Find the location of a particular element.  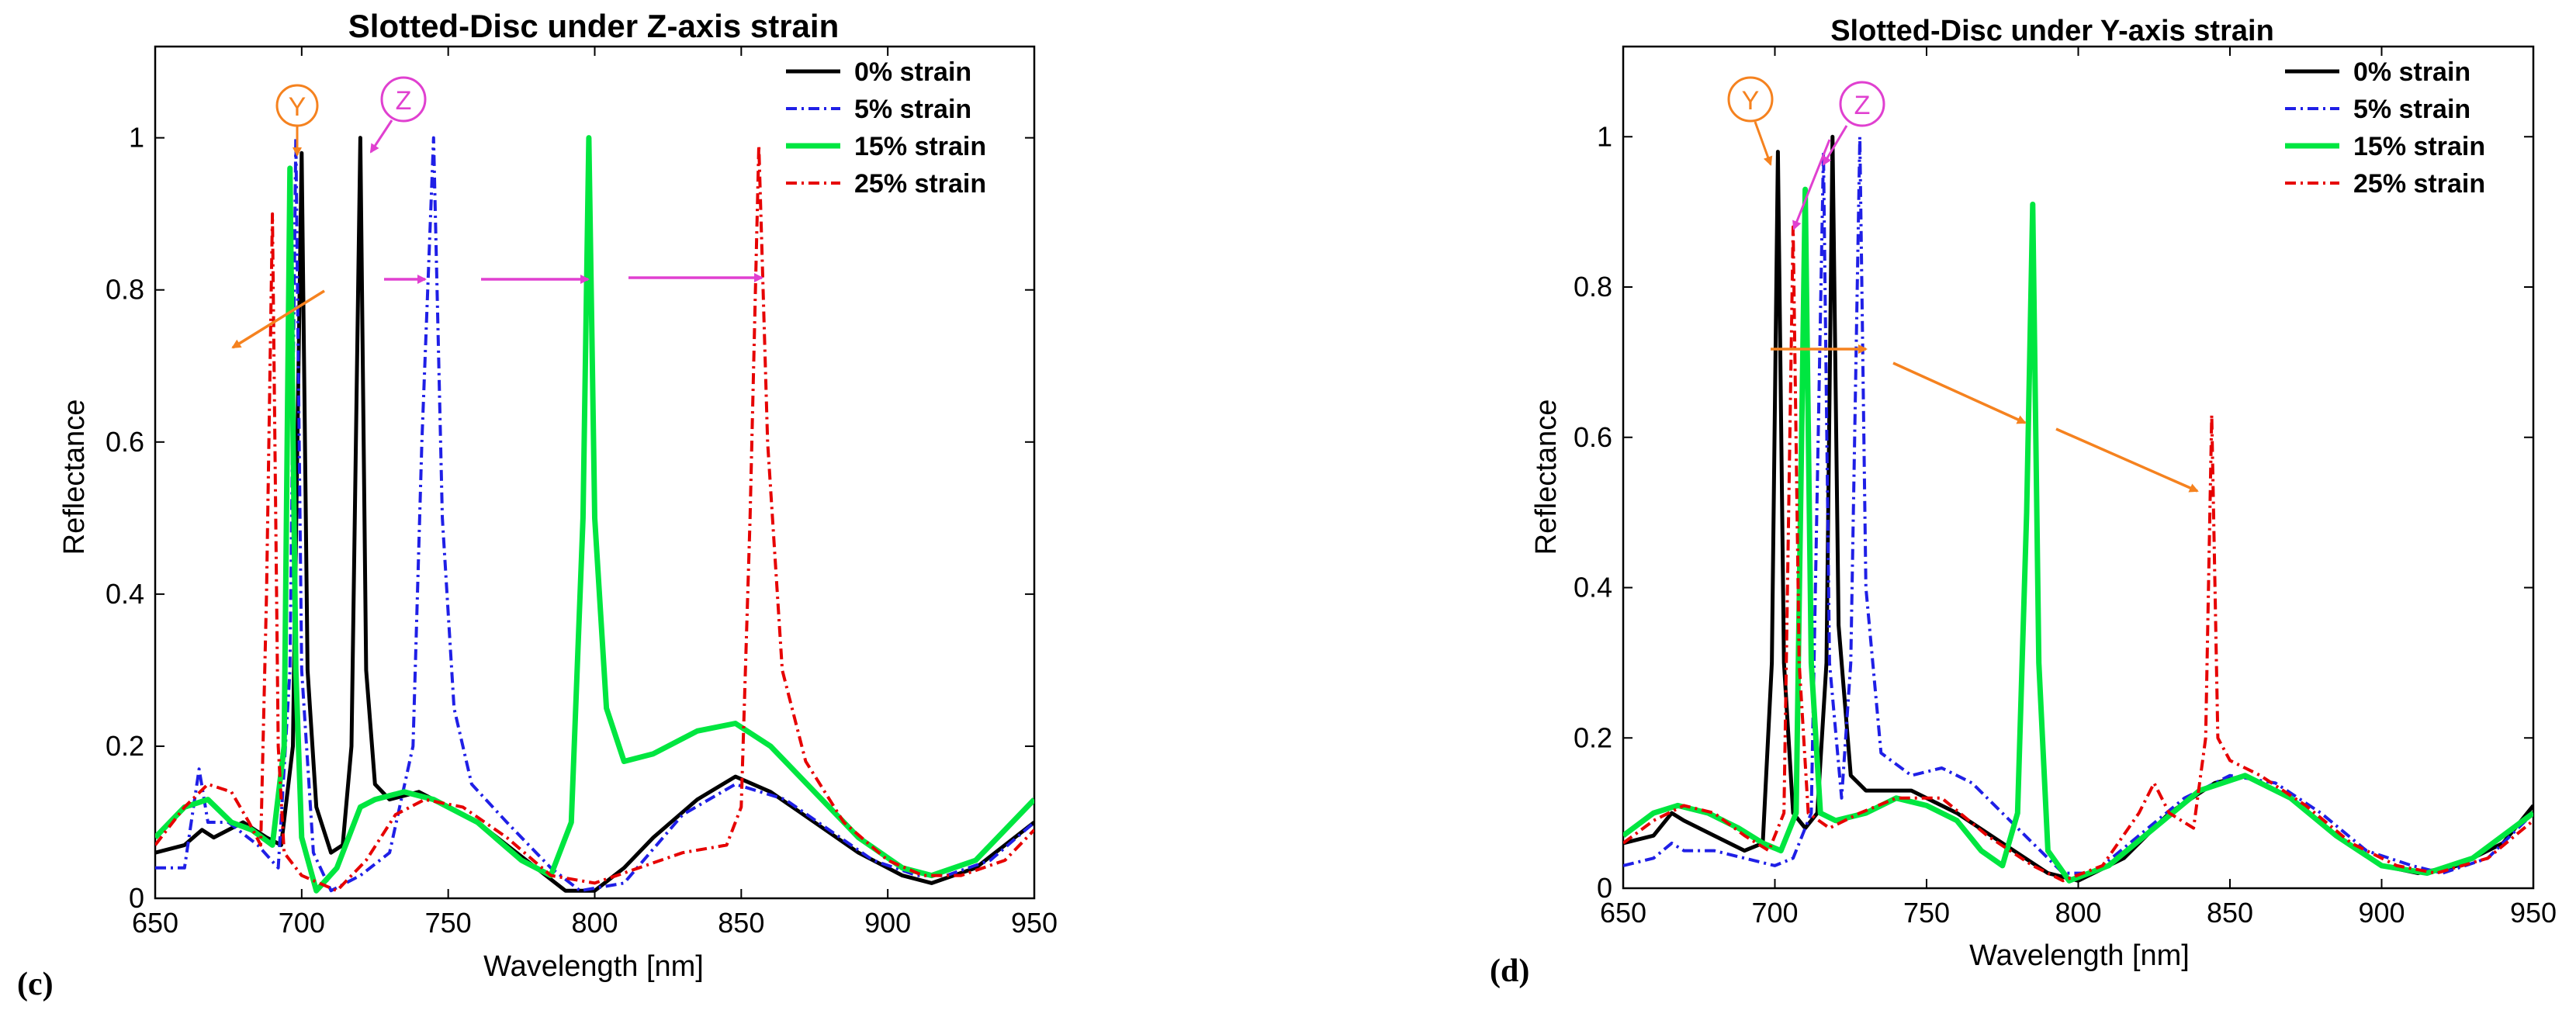

y-shift-arrow is located at coordinates (278, 319).